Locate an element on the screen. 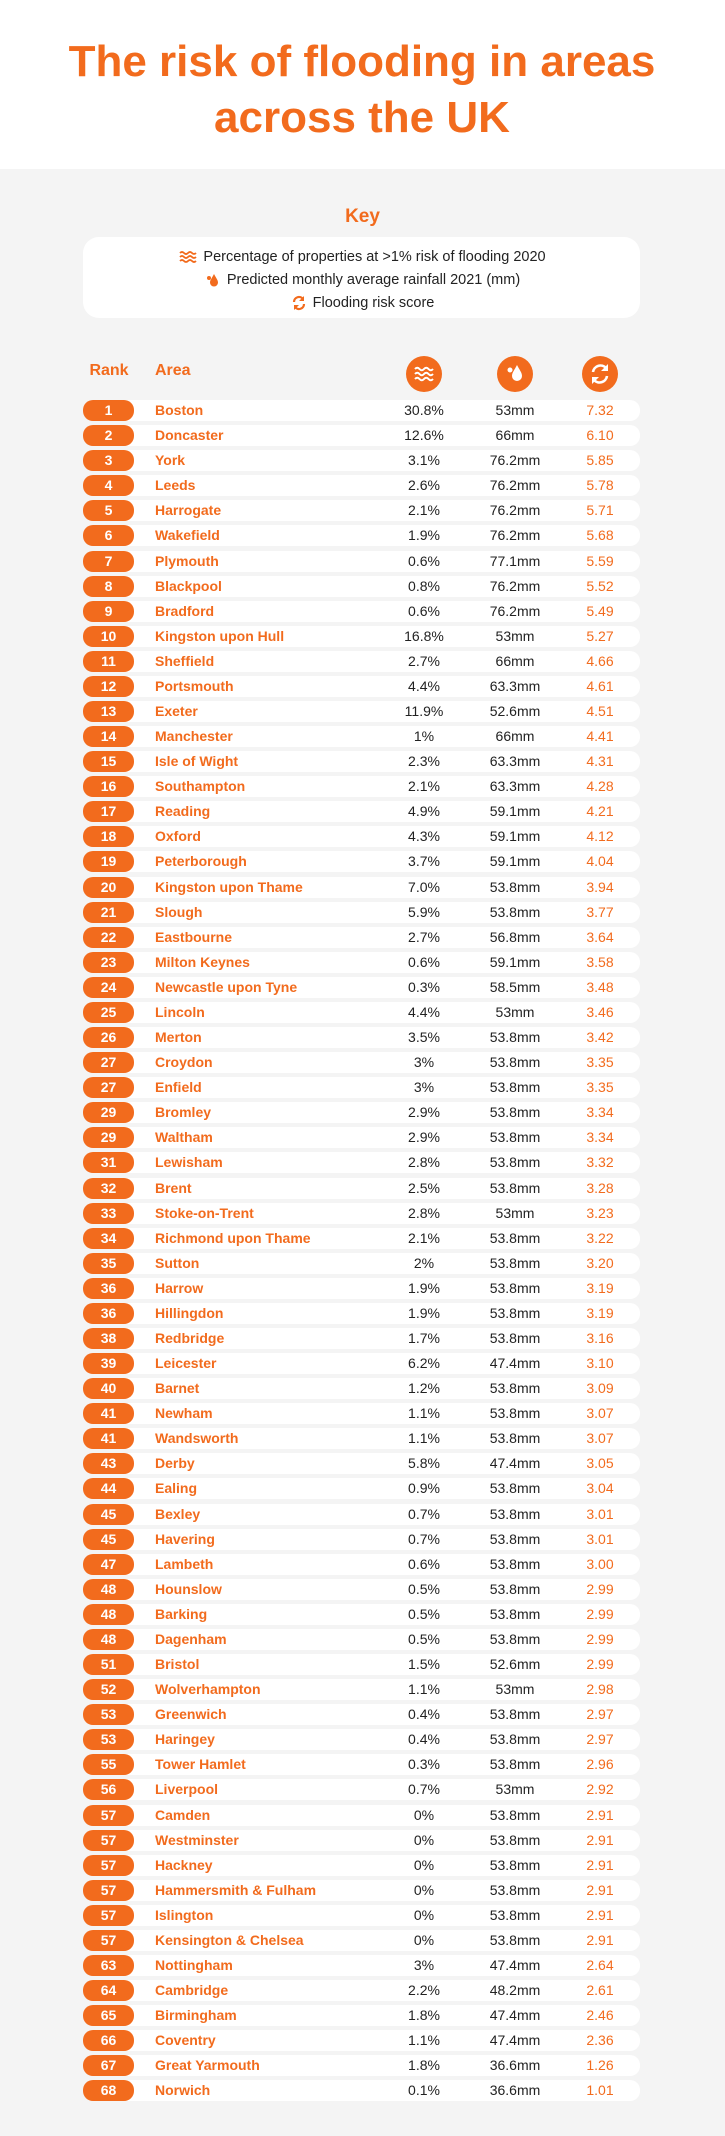 Image resolution: width=725 pixels, height=2136 pixels. area: Wandsworth is located at coordinates (197, 1438).